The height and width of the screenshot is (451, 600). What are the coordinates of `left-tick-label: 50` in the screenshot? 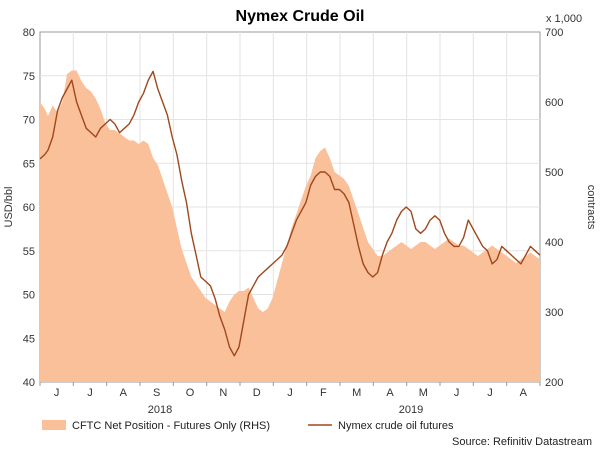 It's located at (29, 296).